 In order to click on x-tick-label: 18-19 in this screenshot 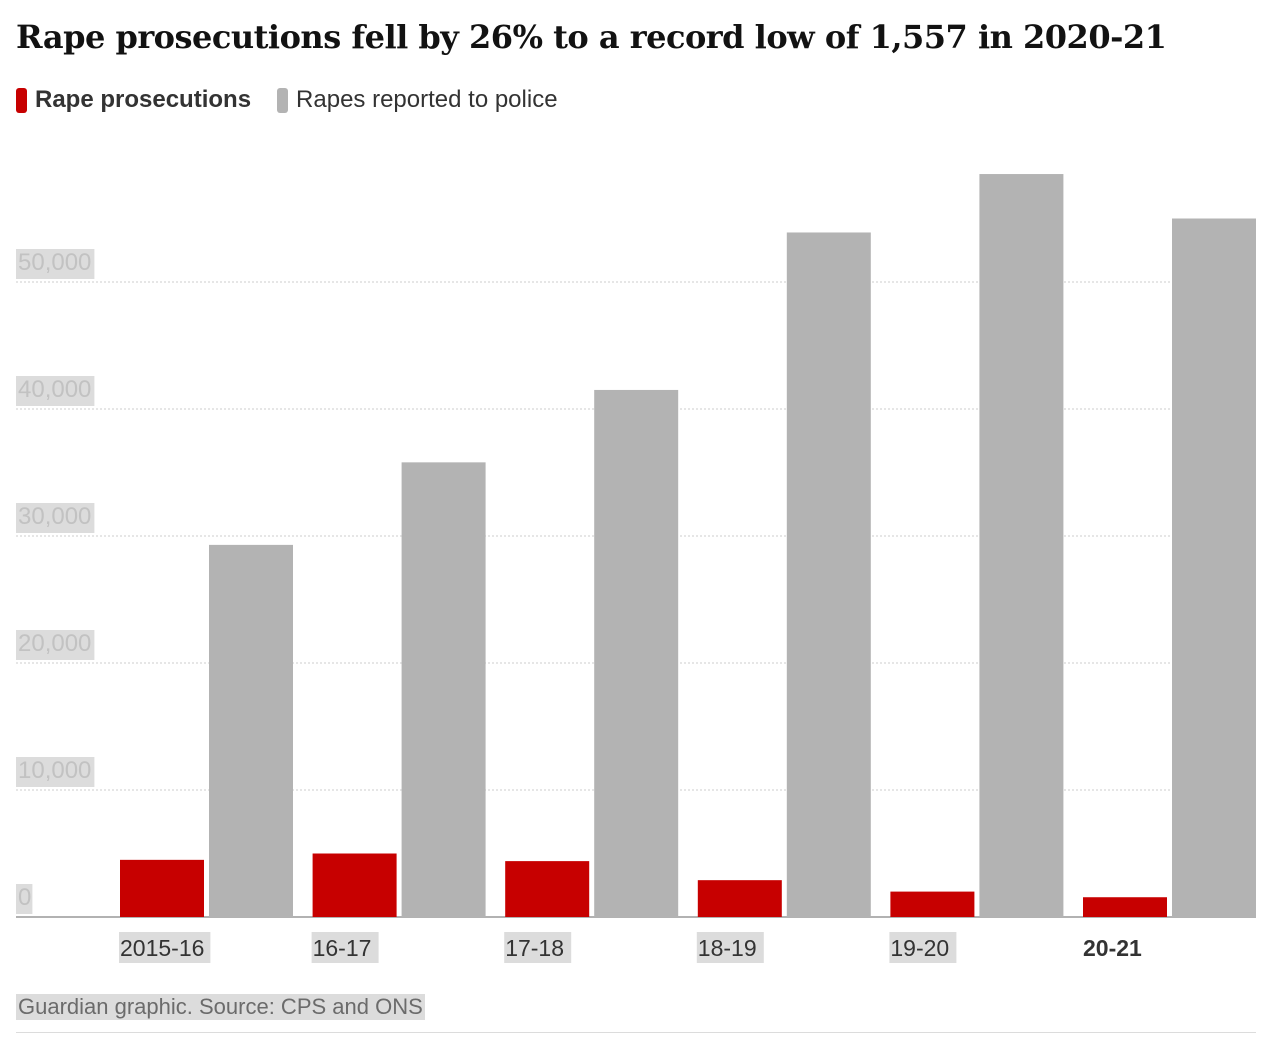, I will do `click(727, 948)`.